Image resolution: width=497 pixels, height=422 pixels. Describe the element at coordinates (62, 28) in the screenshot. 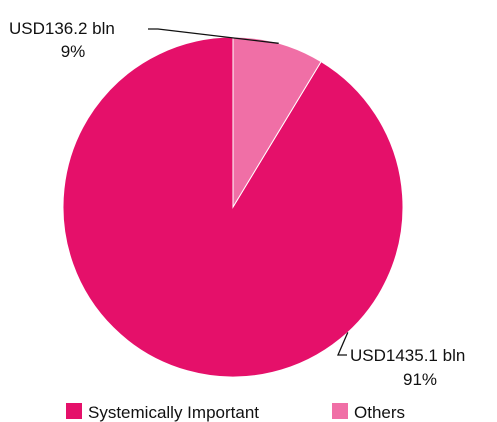

I see `data-label-others-value: USD136.2 bln` at that location.